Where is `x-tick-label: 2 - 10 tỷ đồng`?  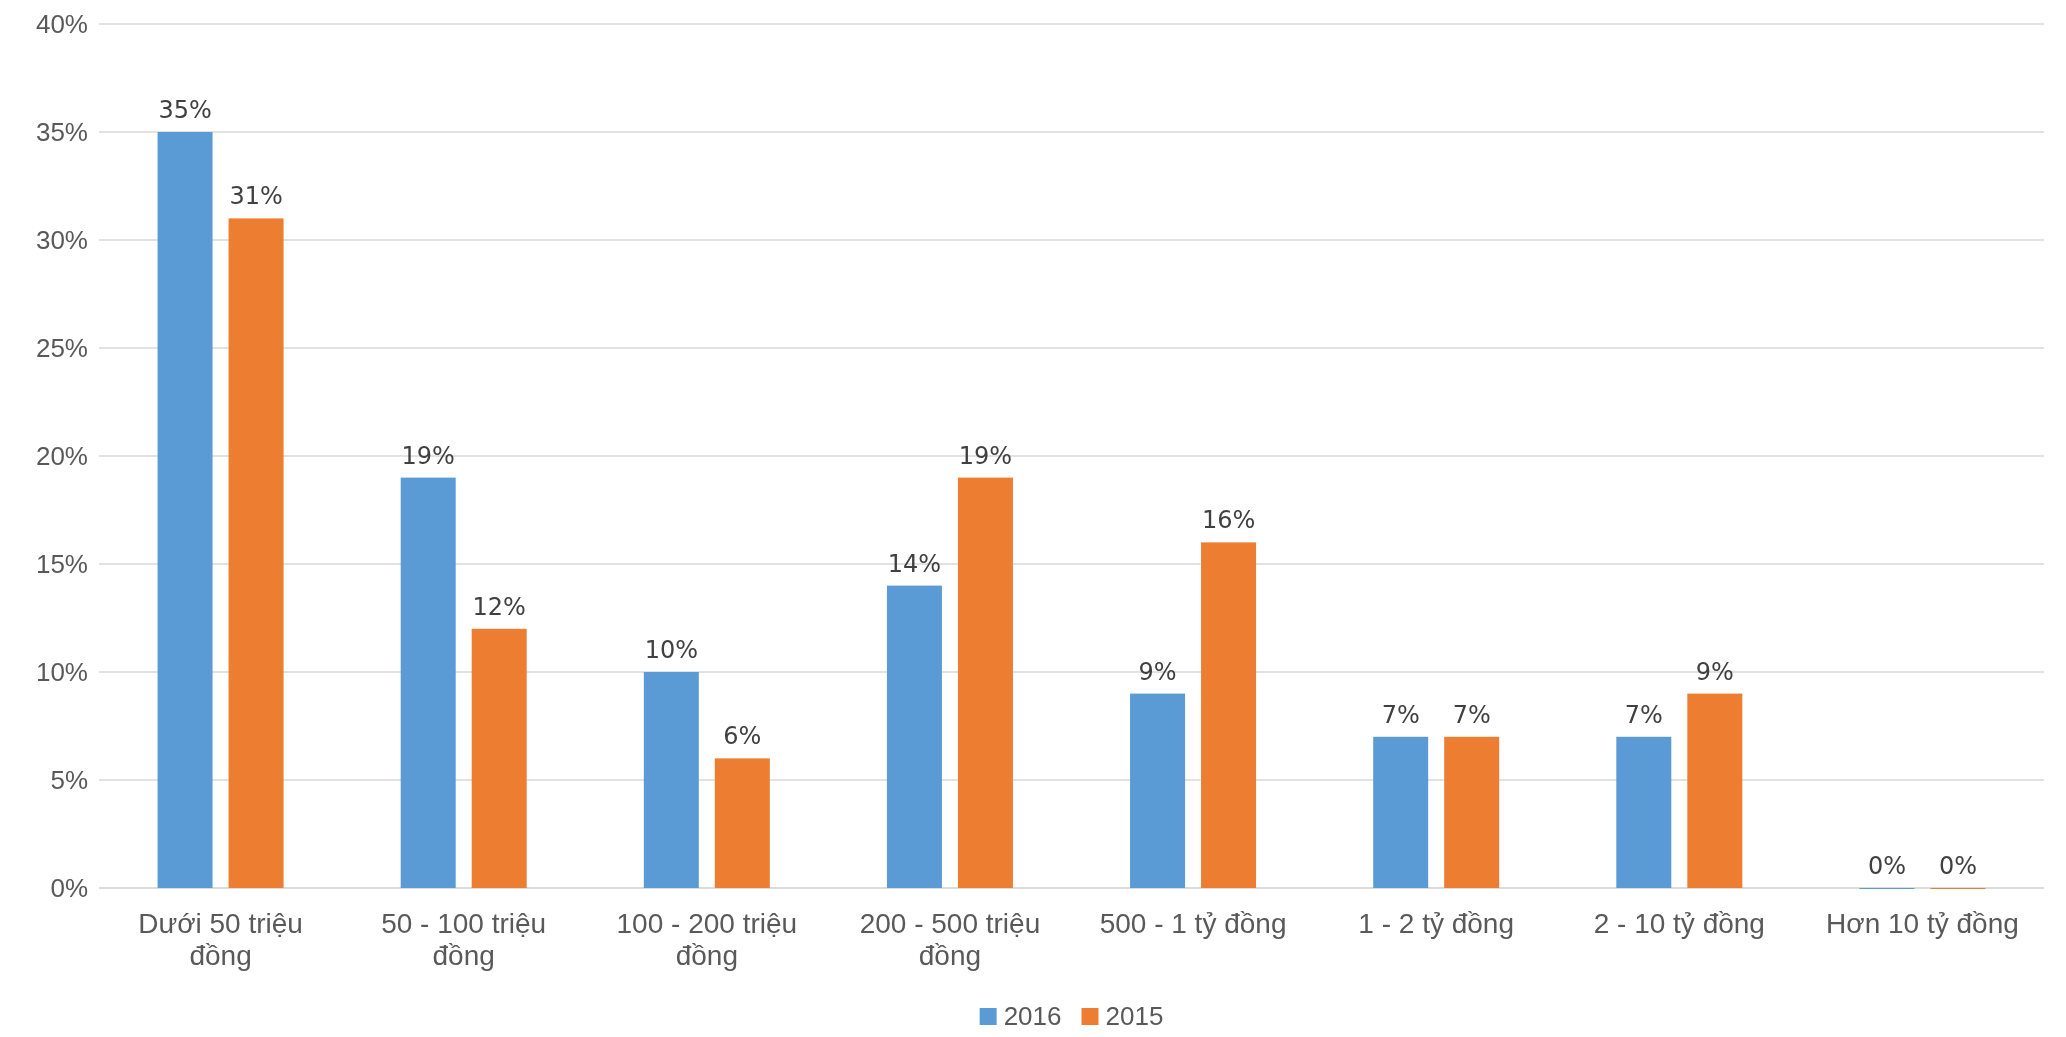 x-tick-label: 2 - 10 tỷ đồng is located at coordinates (1679, 923).